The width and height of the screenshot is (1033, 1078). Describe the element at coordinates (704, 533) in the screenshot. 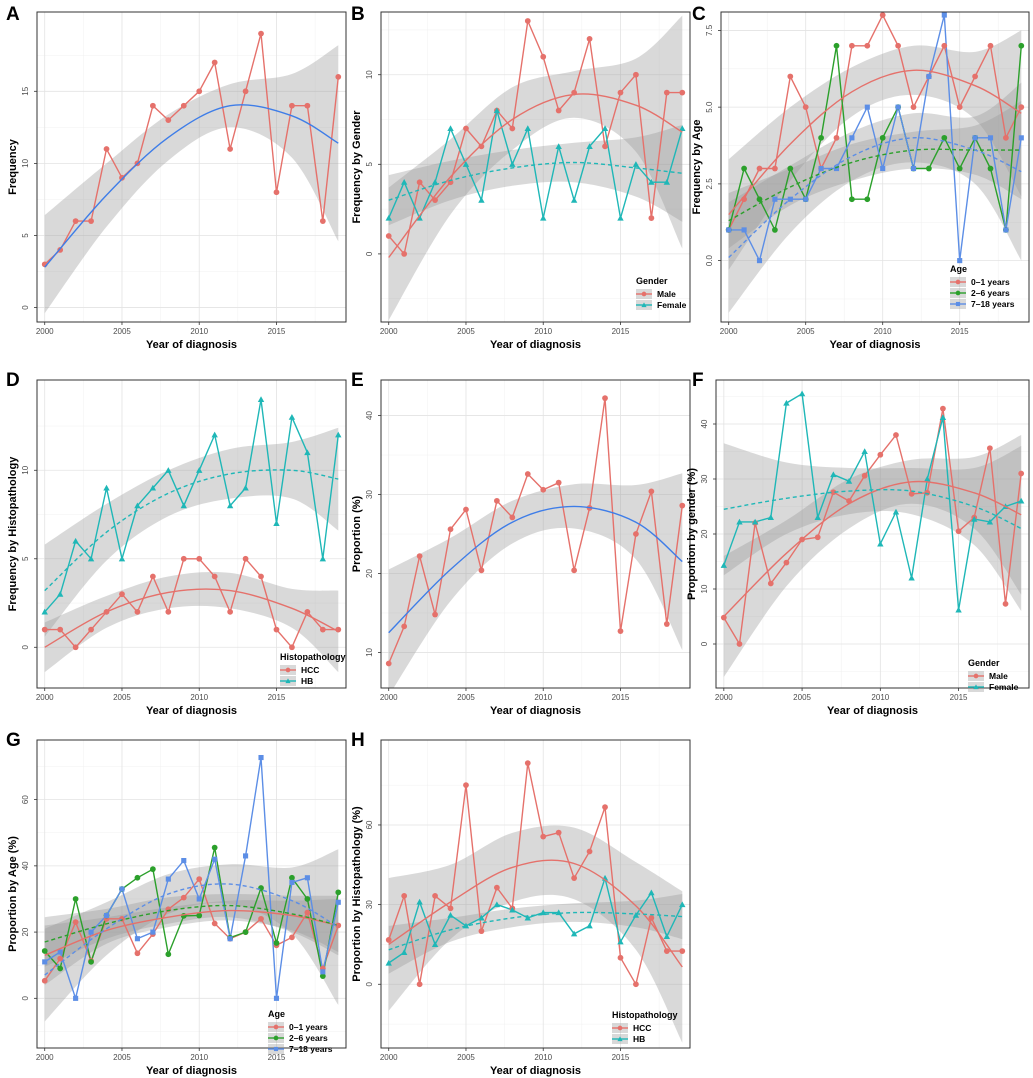

I see `y-tick-label: 20` at that location.